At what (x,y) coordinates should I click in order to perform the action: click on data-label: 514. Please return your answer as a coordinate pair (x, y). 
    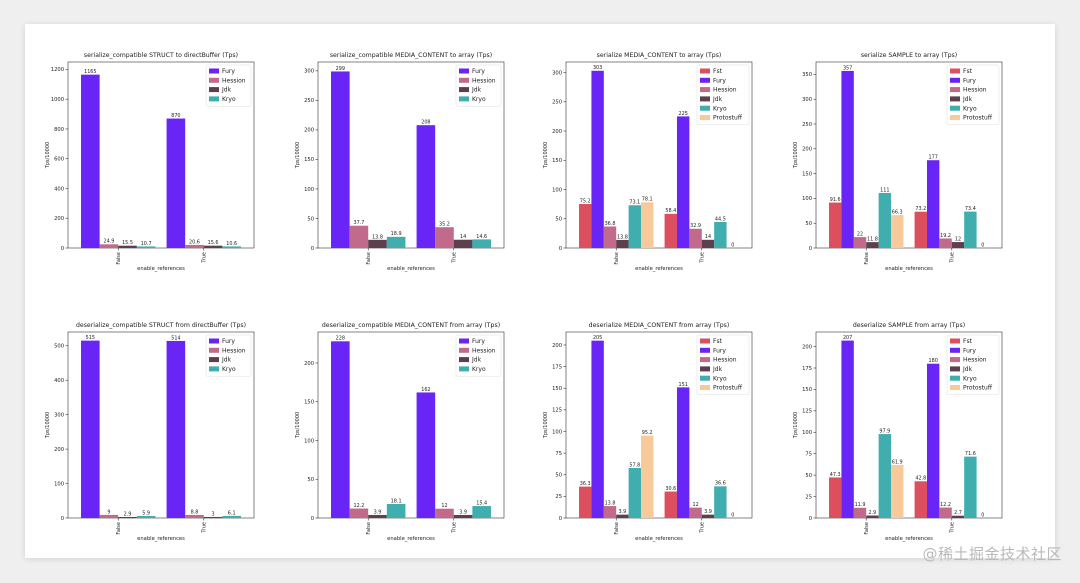
    Looking at the image, I should click on (175, 338).